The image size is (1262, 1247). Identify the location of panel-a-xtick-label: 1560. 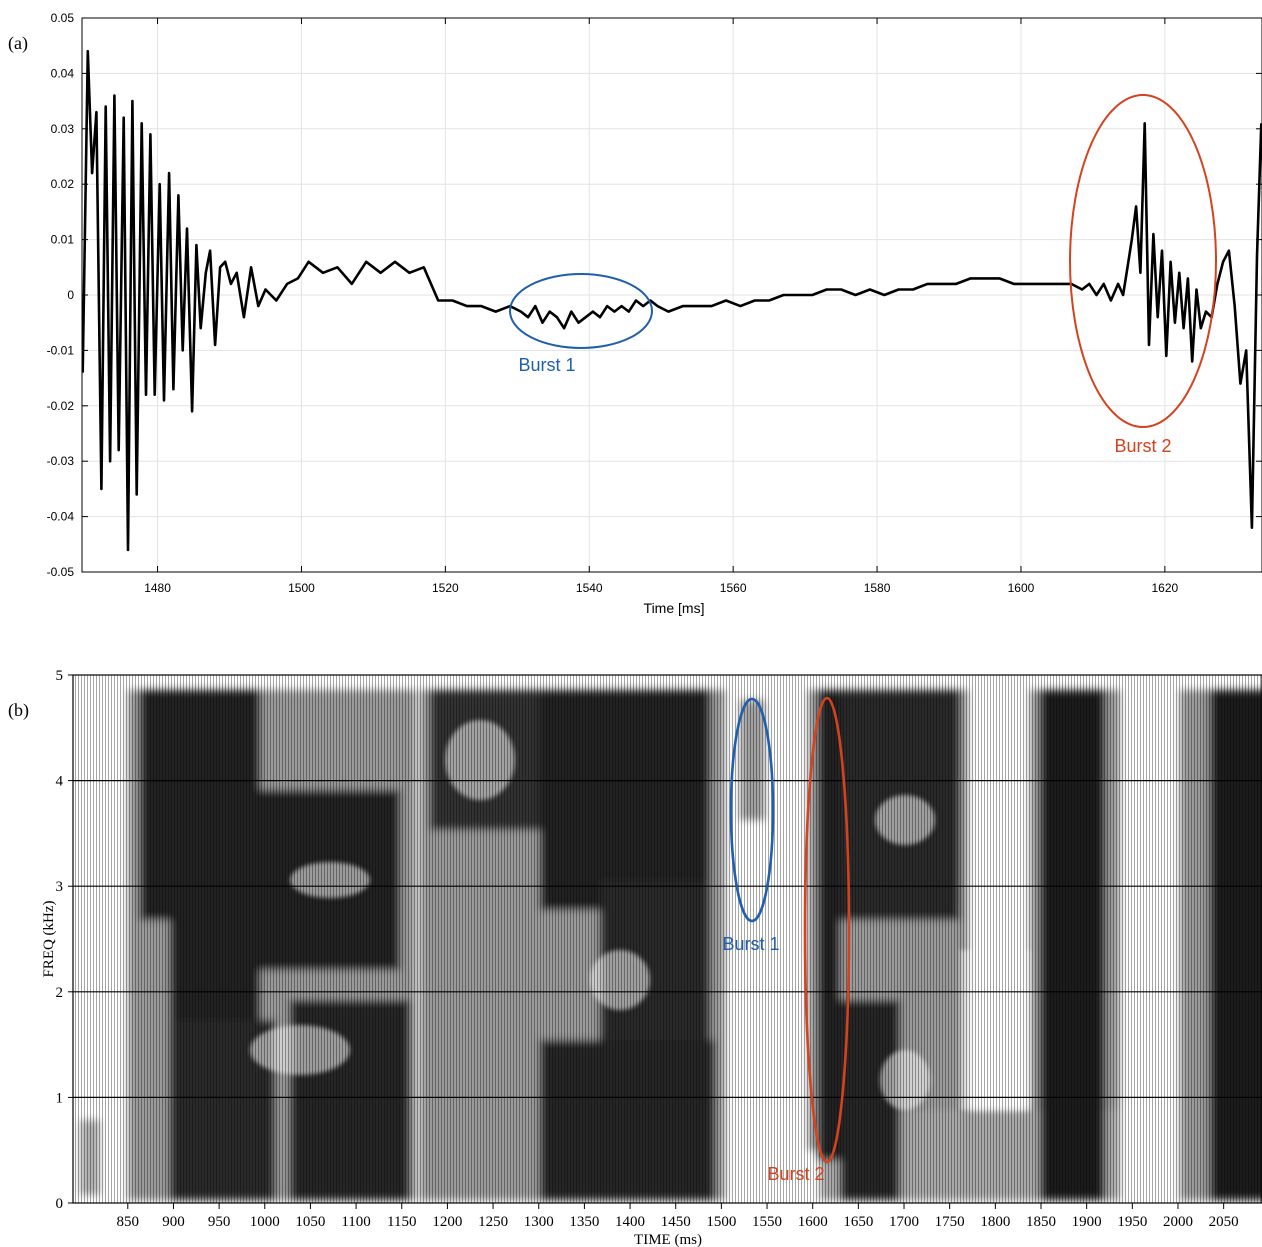
(733, 588).